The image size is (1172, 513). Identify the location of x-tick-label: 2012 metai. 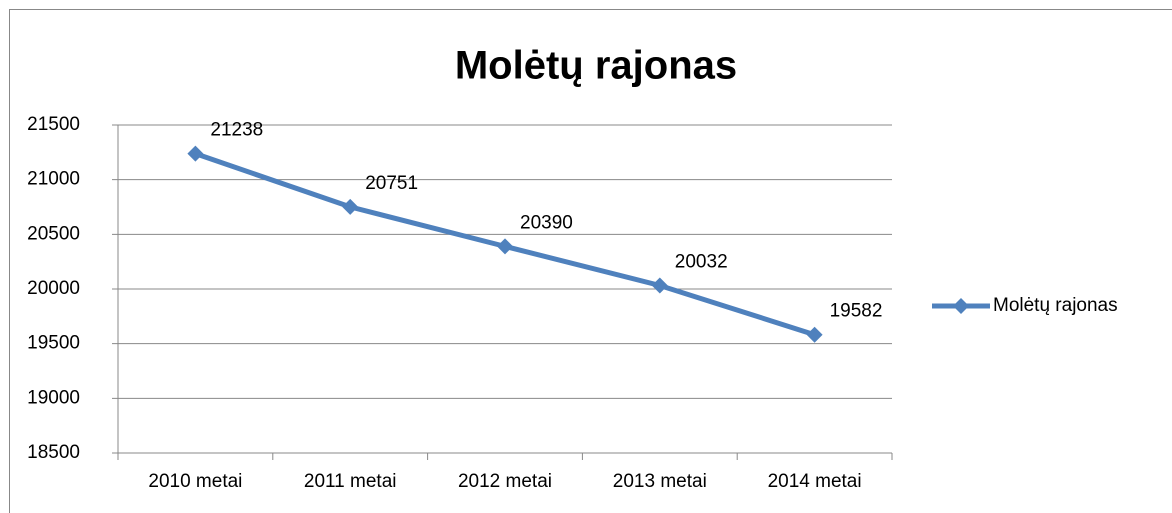
(505, 481).